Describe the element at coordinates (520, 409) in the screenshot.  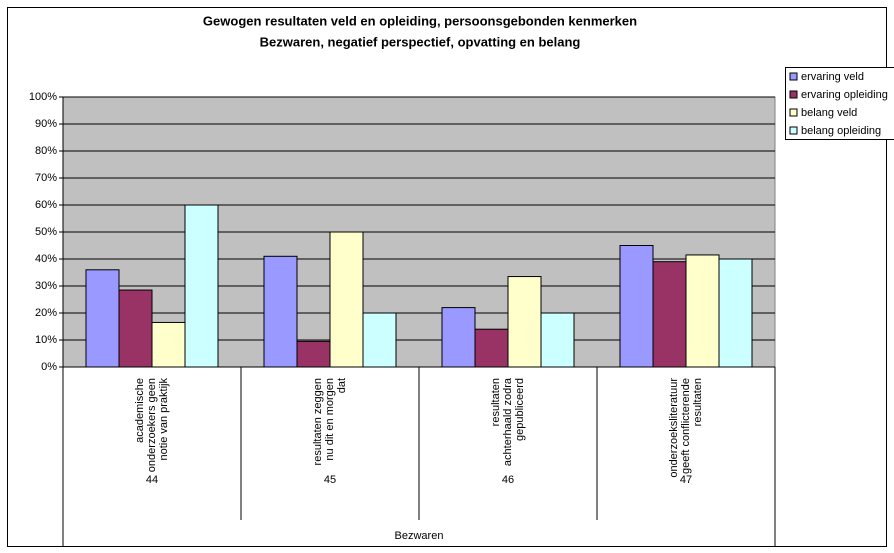
I see `x-tick-label: gepubliceerd` at that location.